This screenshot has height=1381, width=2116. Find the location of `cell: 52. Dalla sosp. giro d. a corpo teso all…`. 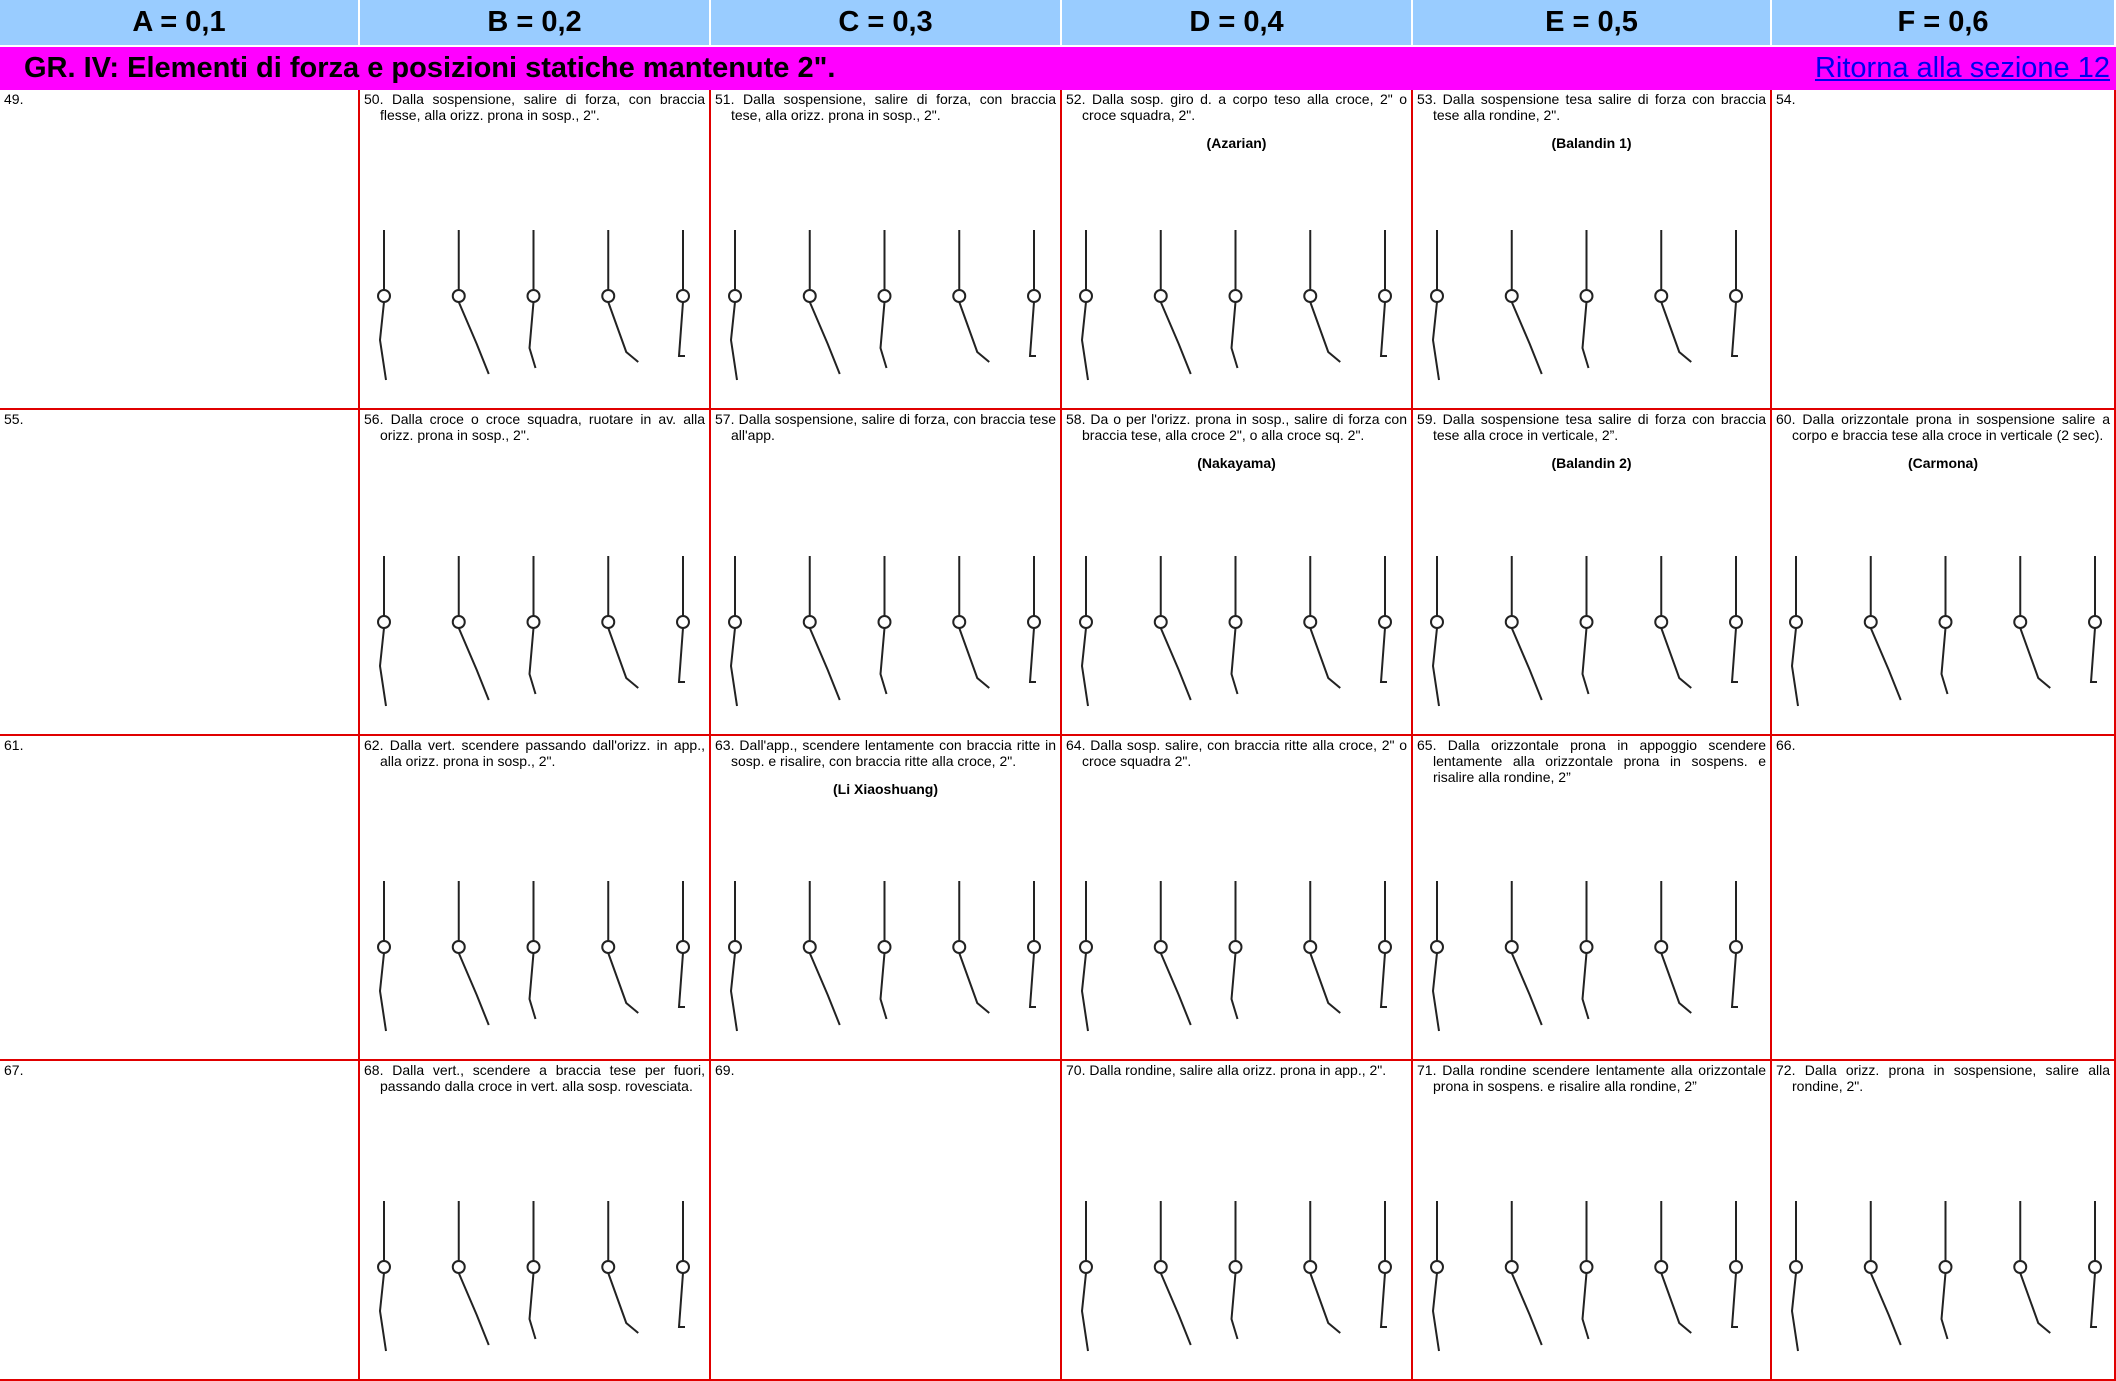

cell: 52. Dalla sosp. giro d. a corpo teso all… is located at coordinates (1237, 250).